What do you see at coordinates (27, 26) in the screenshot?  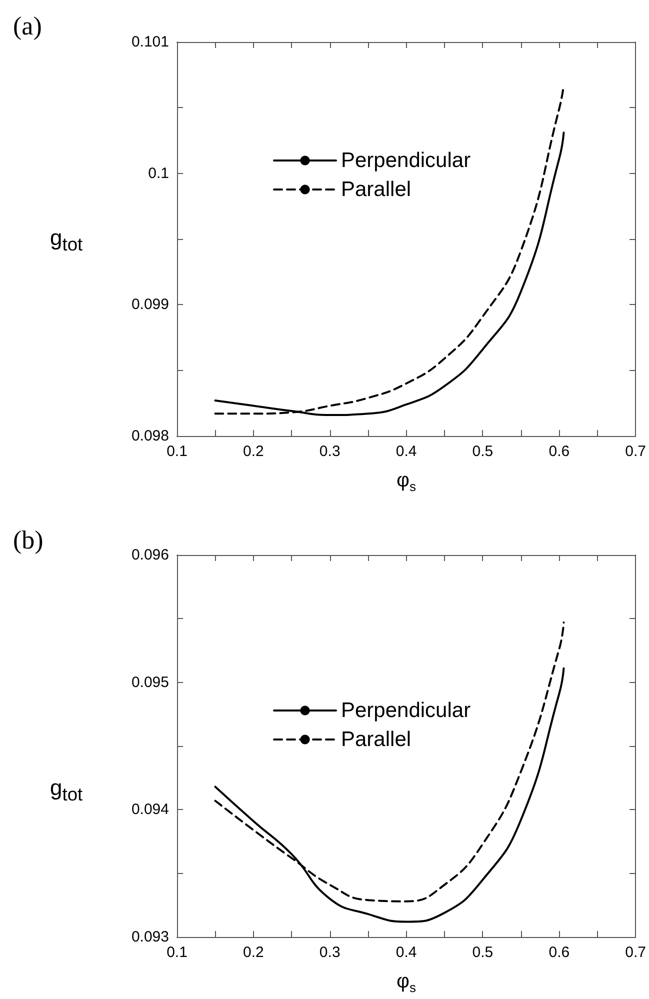 I see `chart-title: (a)` at bounding box center [27, 26].